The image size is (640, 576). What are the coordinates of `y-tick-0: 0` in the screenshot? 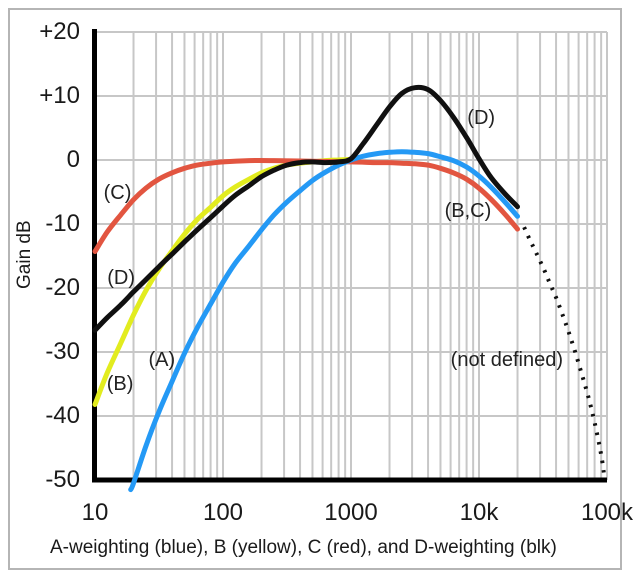 It's located at (73, 159).